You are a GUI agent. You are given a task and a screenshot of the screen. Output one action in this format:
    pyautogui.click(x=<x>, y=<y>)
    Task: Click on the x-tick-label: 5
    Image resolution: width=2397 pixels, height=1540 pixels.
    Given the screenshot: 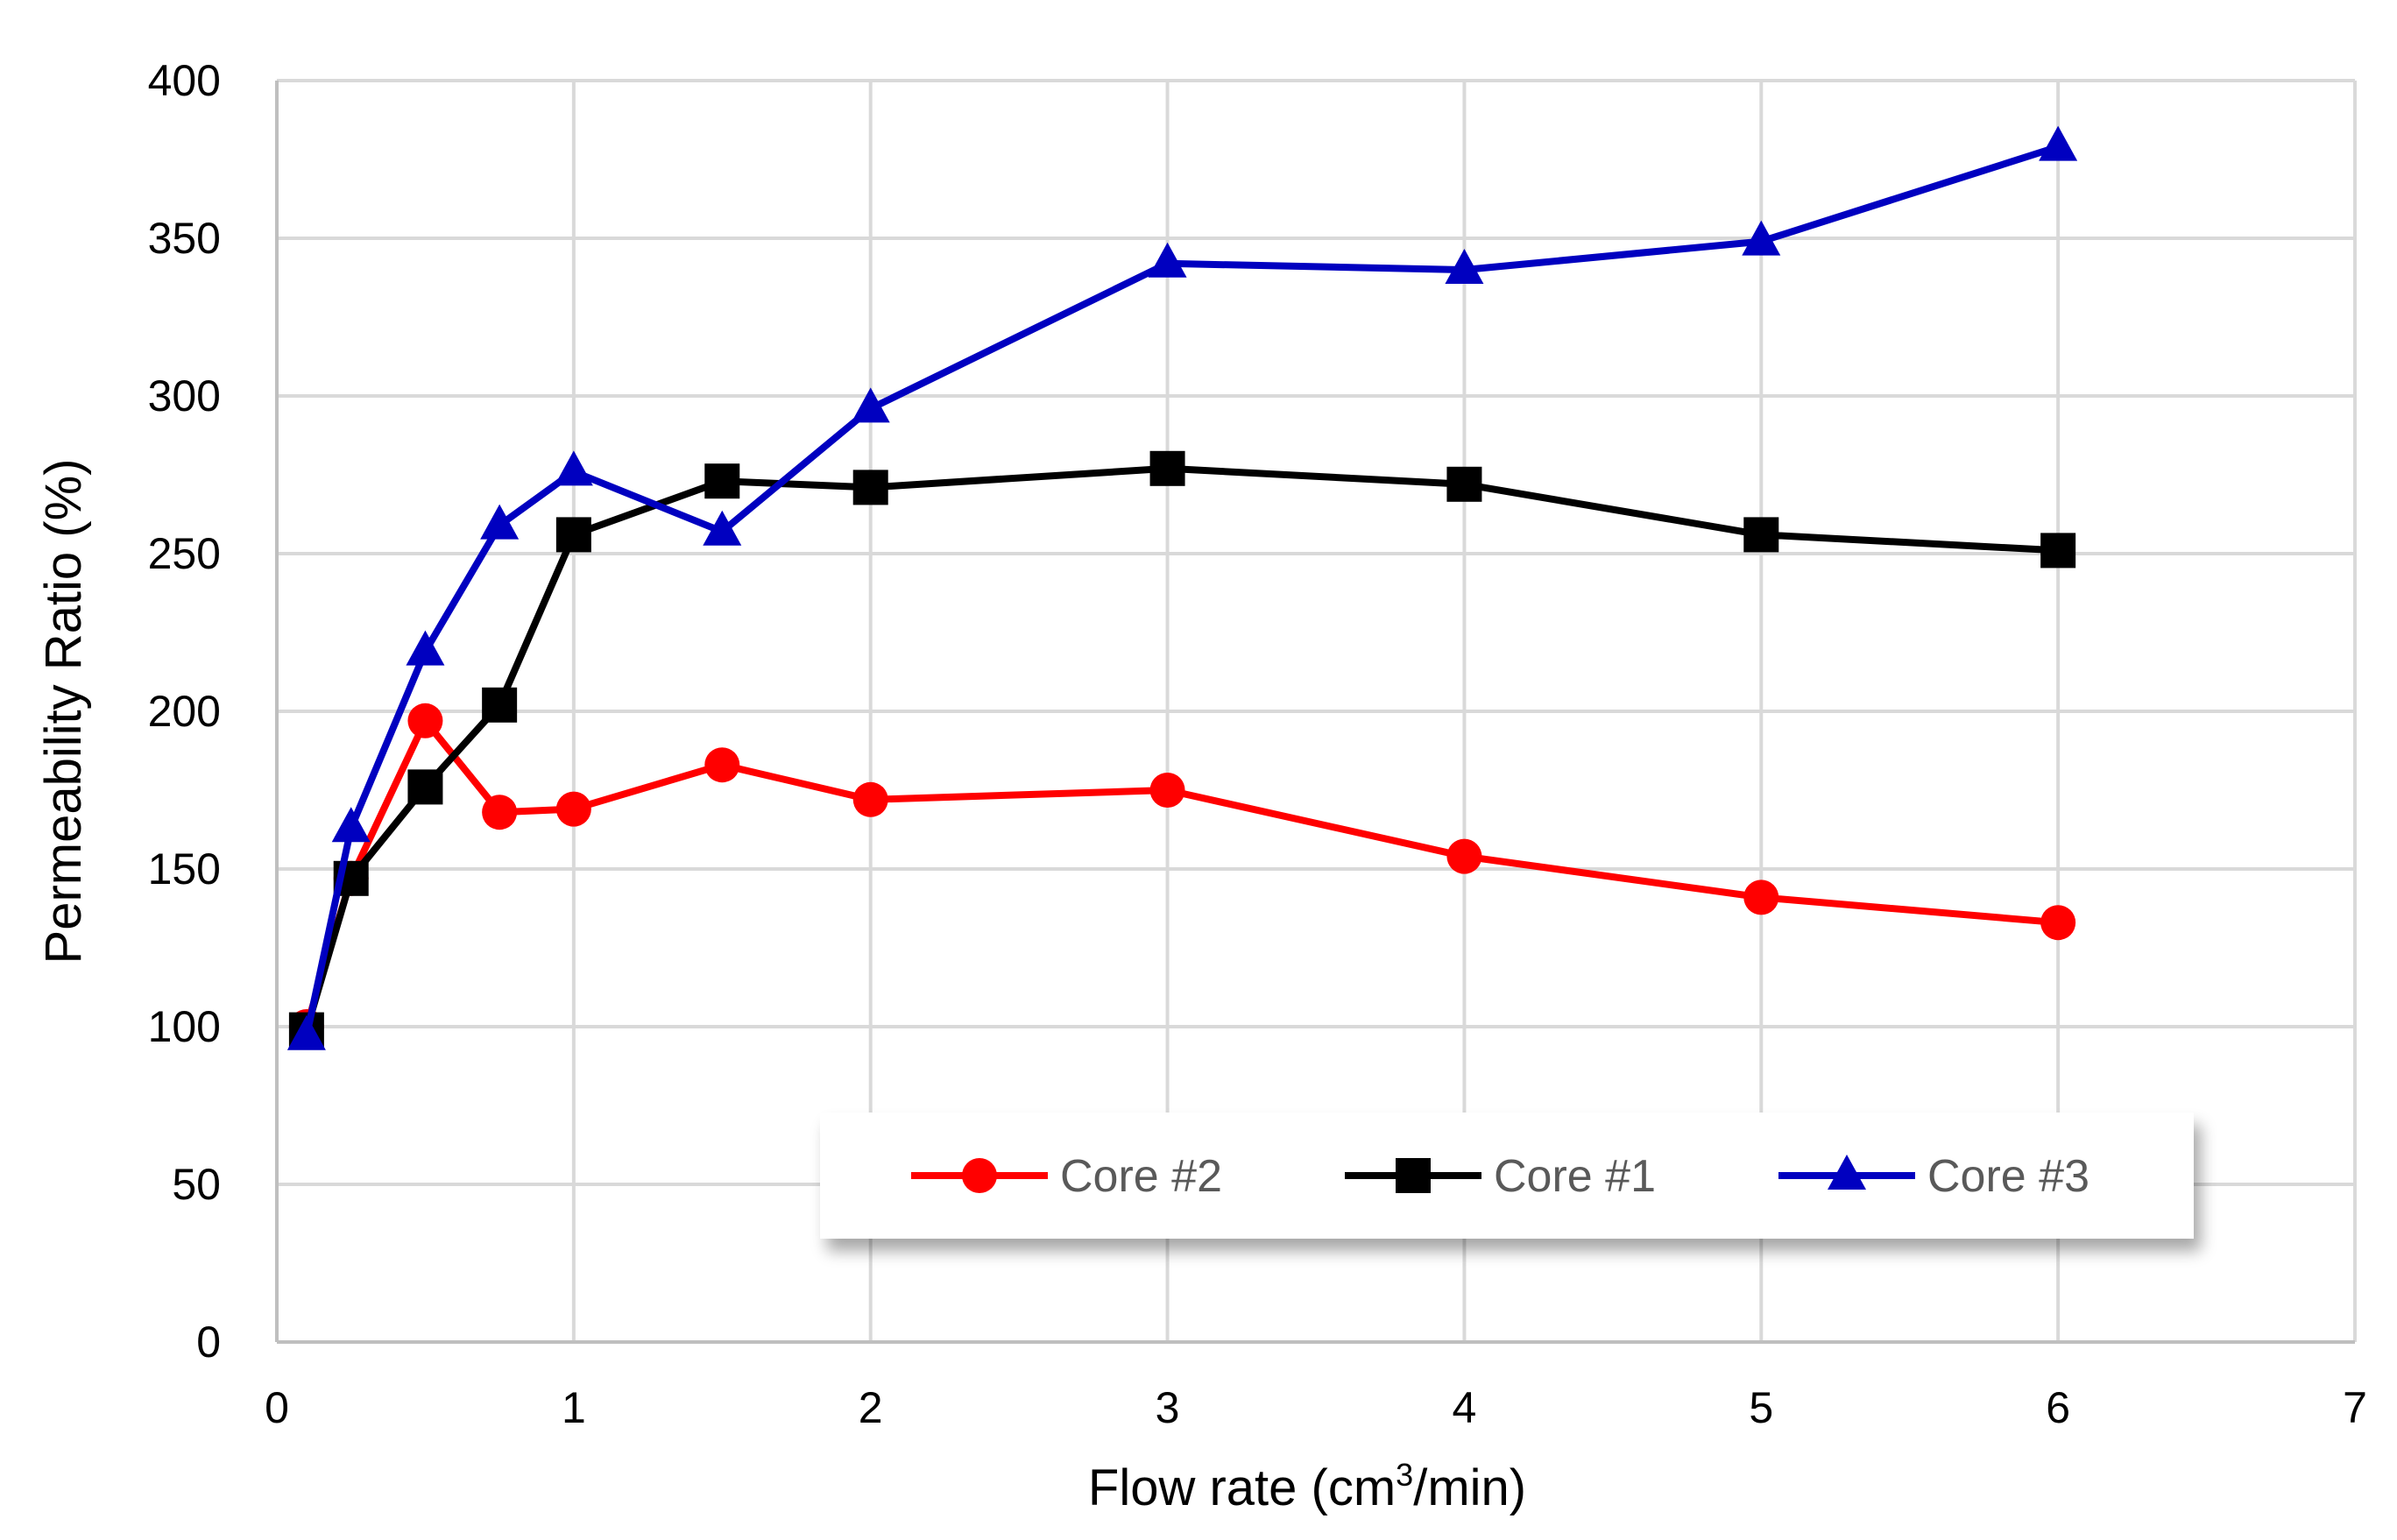 What is the action you would take?
    pyautogui.click(x=1761, y=1408)
    